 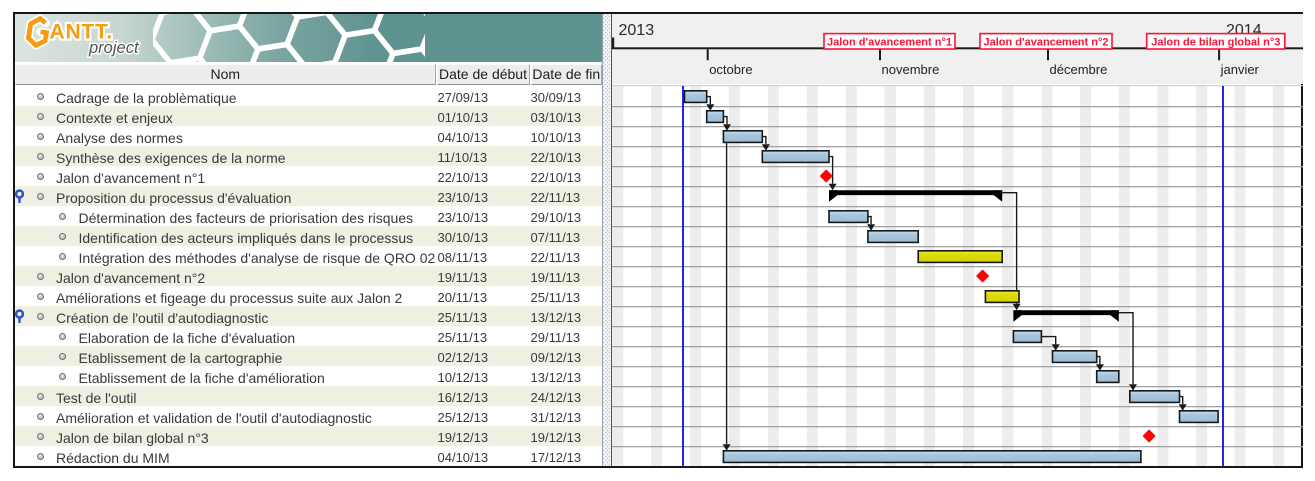 What do you see at coordinates (1215, 42) in the screenshot?
I see `svg-text: Jalon de bilan global n°3` at bounding box center [1215, 42].